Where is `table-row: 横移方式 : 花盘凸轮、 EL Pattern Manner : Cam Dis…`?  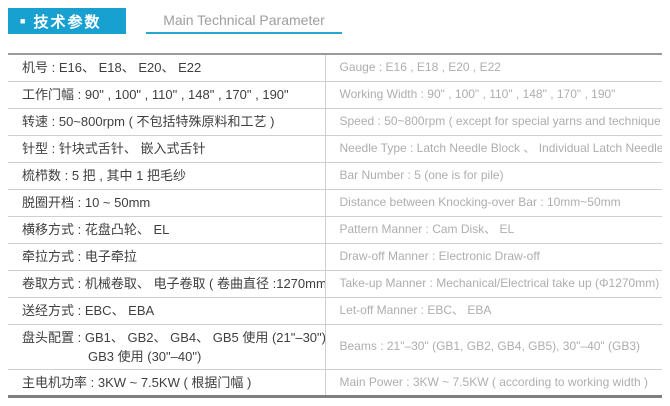 table-row: 横移方式 : 花盘凸轮、 EL Pattern Manner : Cam Dis… is located at coordinates (335, 230).